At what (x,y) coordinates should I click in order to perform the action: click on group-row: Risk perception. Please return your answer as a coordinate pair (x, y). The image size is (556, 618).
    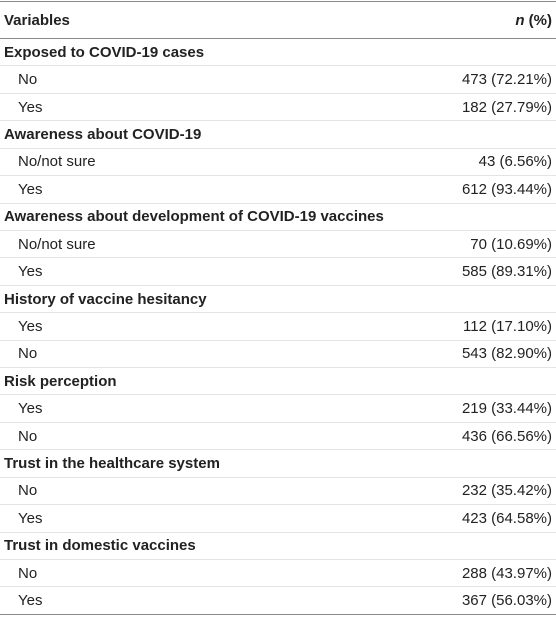
    Looking at the image, I should click on (278, 382).